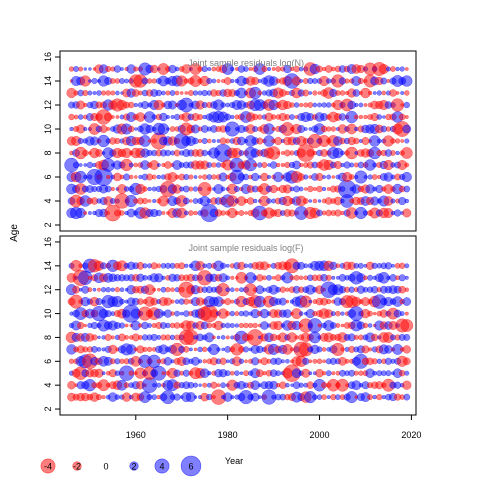 This screenshot has height=480, width=480. I want to click on y-tick-label: 6, so click(48, 176).